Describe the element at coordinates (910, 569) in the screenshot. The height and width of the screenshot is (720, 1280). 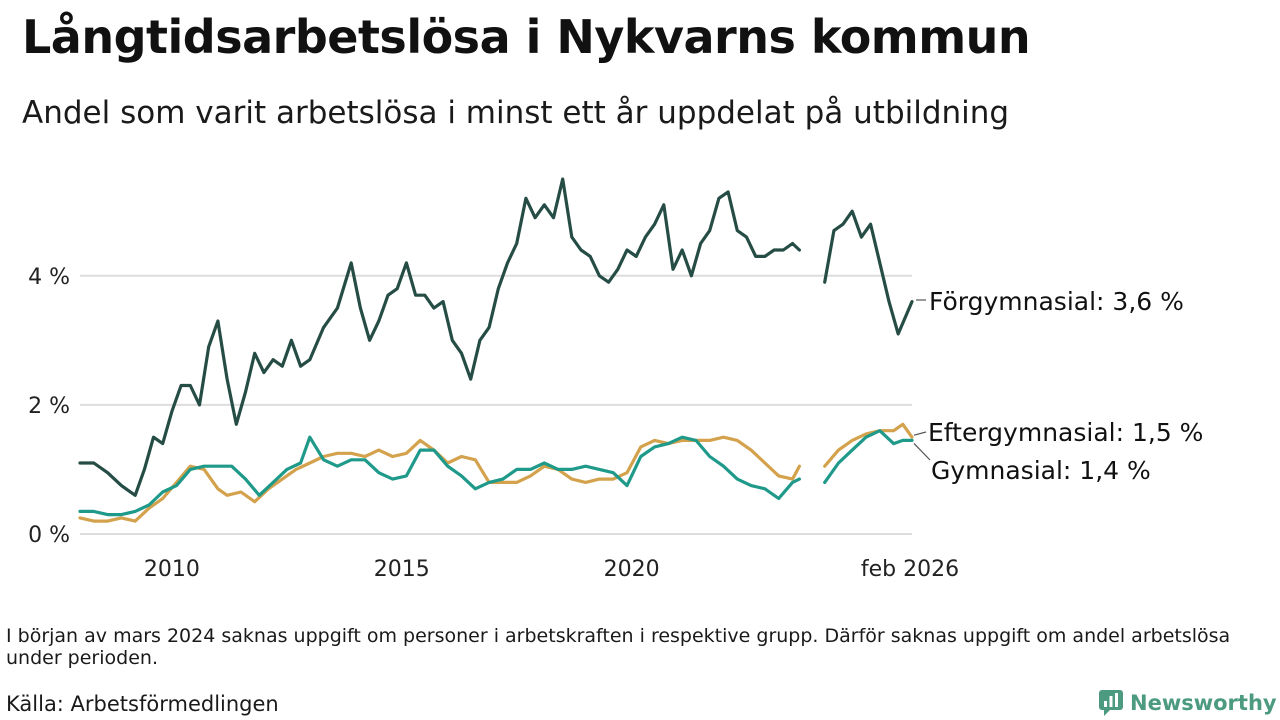
I see `x-tick-label: feb 2026` at that location.